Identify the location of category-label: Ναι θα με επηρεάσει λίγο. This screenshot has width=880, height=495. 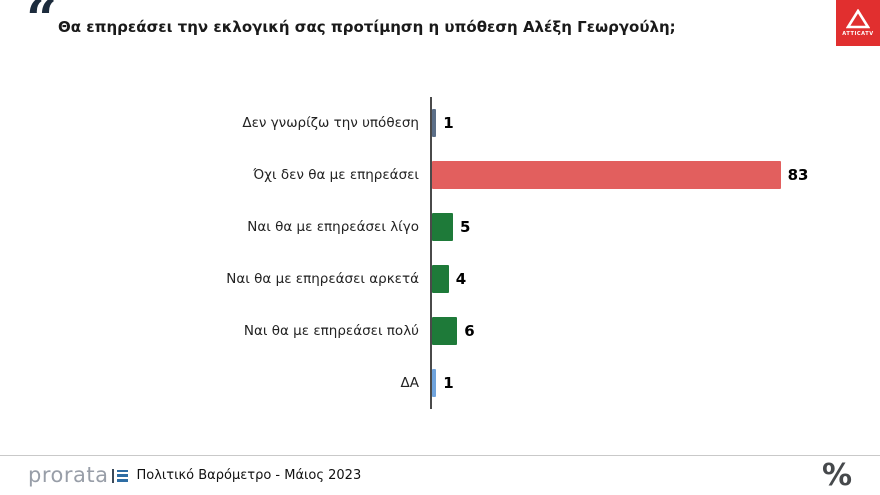
(333, 227).